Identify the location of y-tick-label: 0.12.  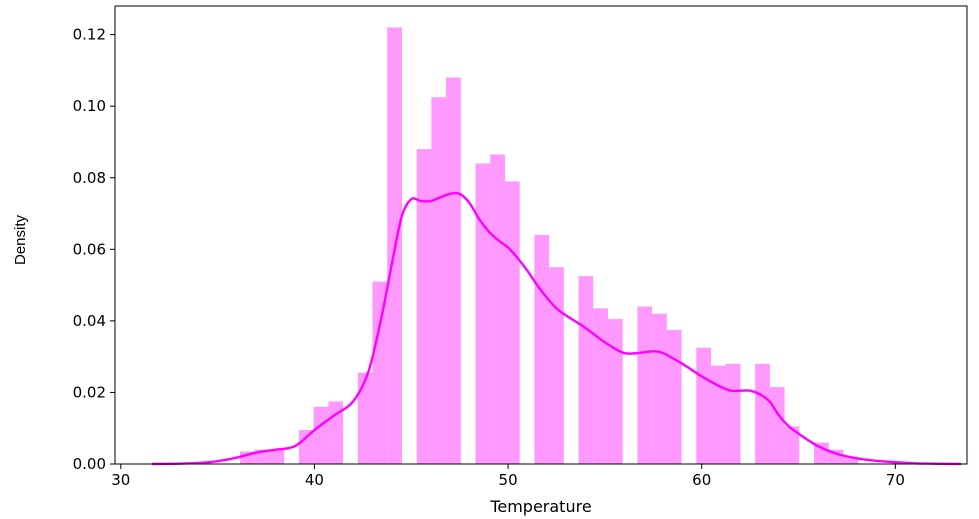
(89, 35).